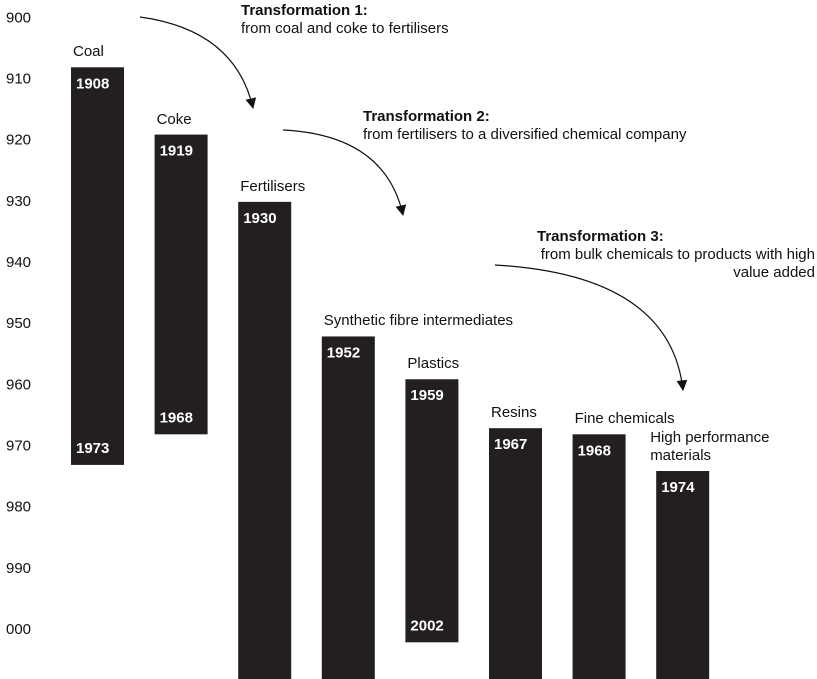  I want to click on category-label: High performance materials, so click(710, 447).